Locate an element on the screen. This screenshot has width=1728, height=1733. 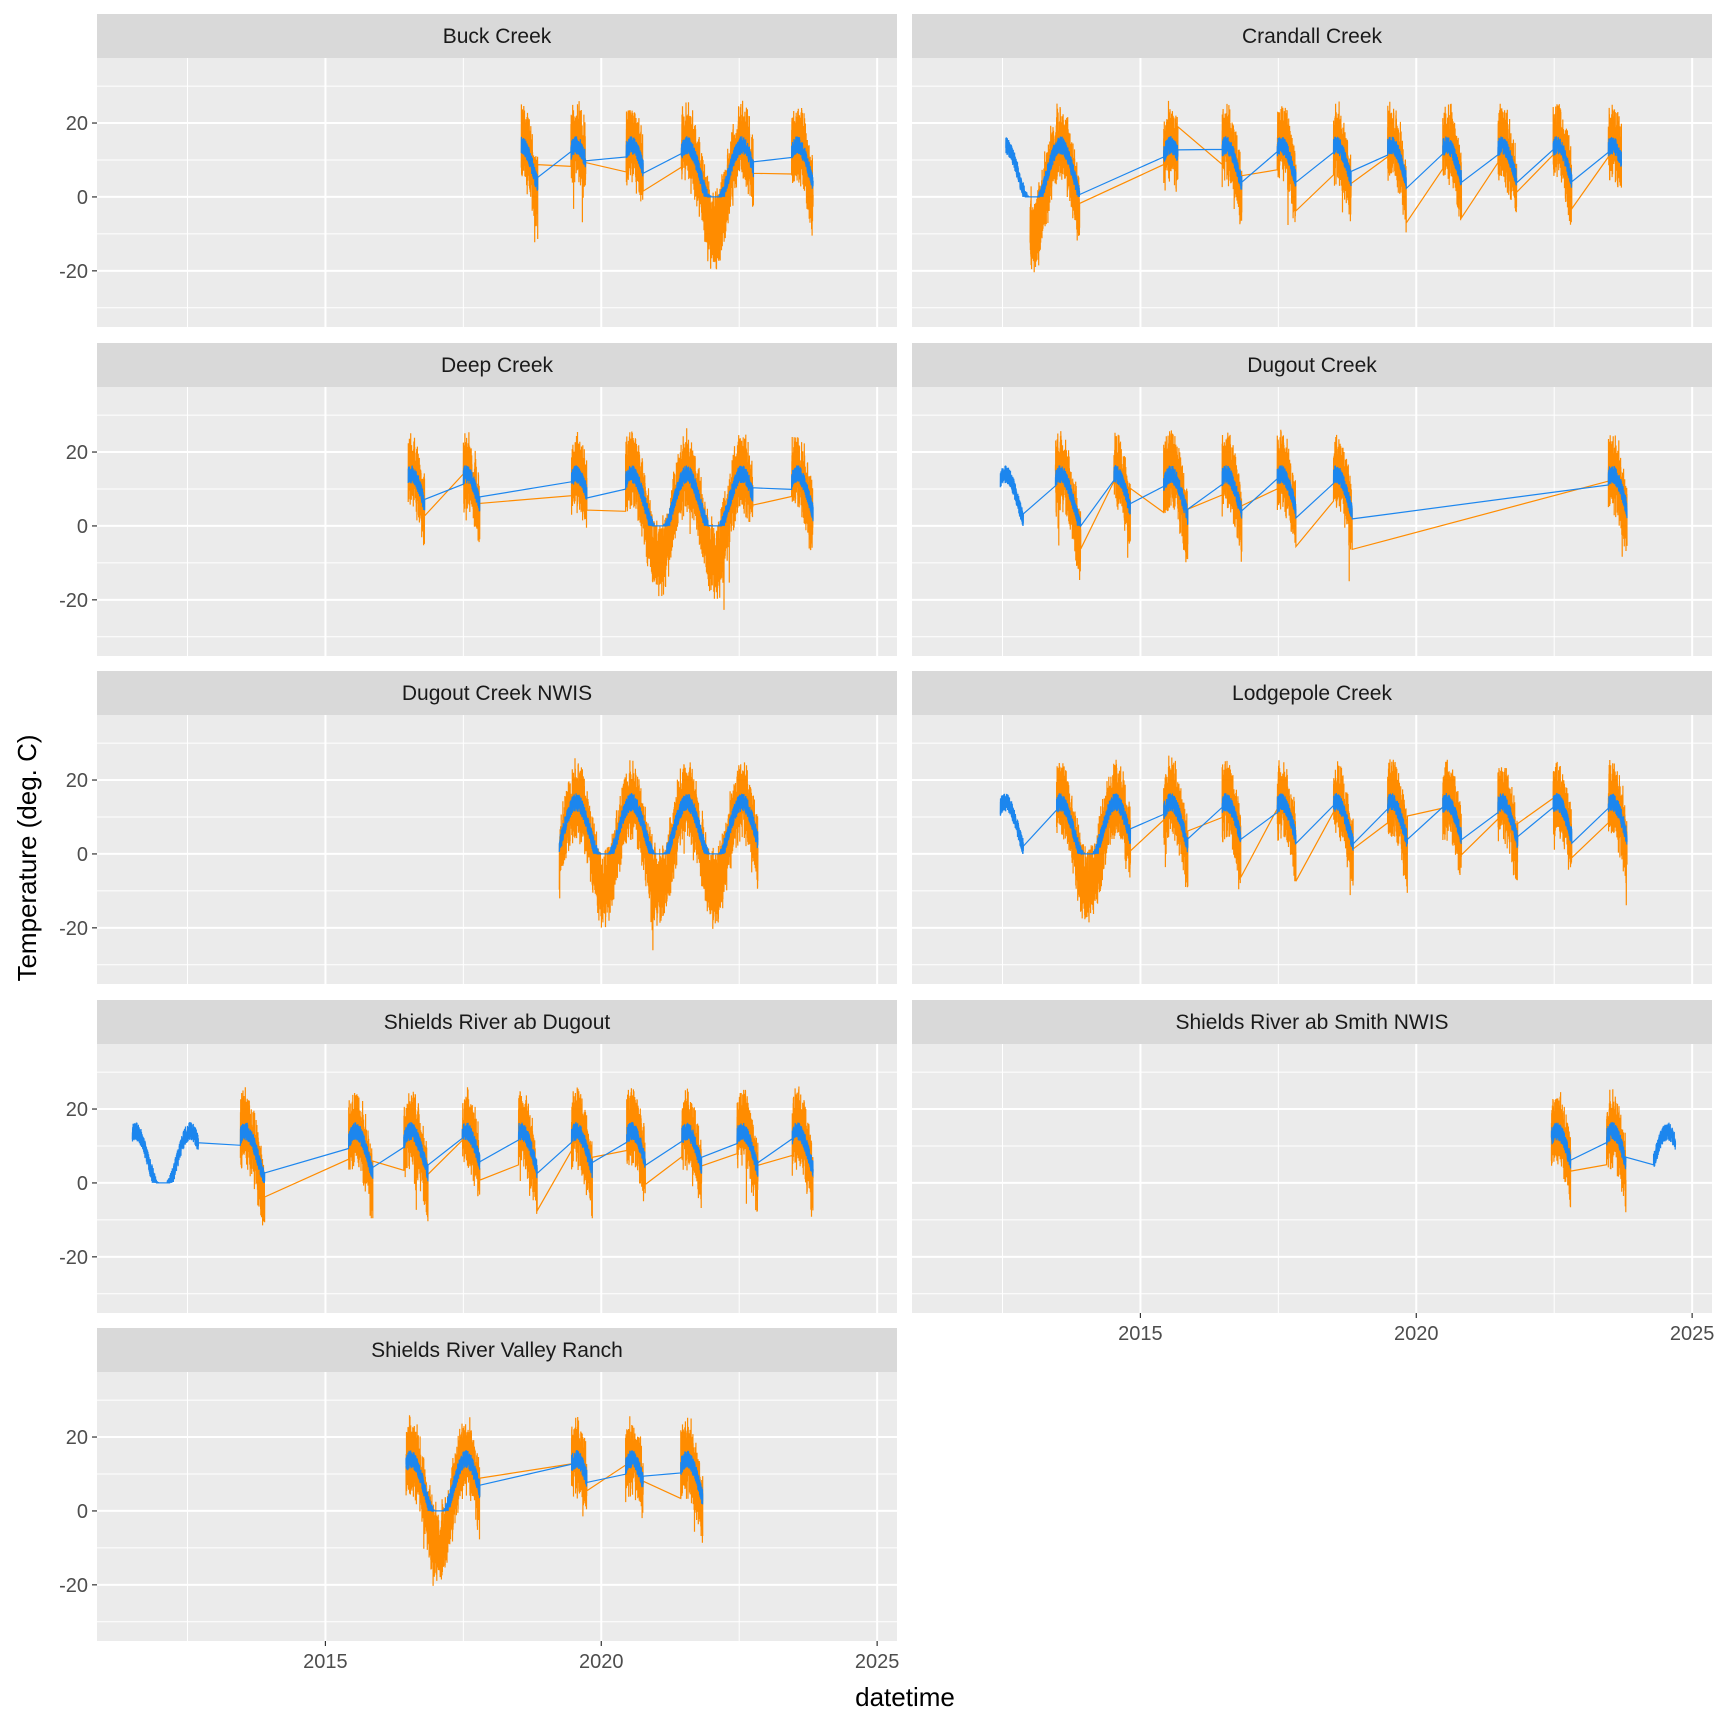
facet-strip-label: Shields River ab Smith NWIS is located at coordinates (1311, 1022).